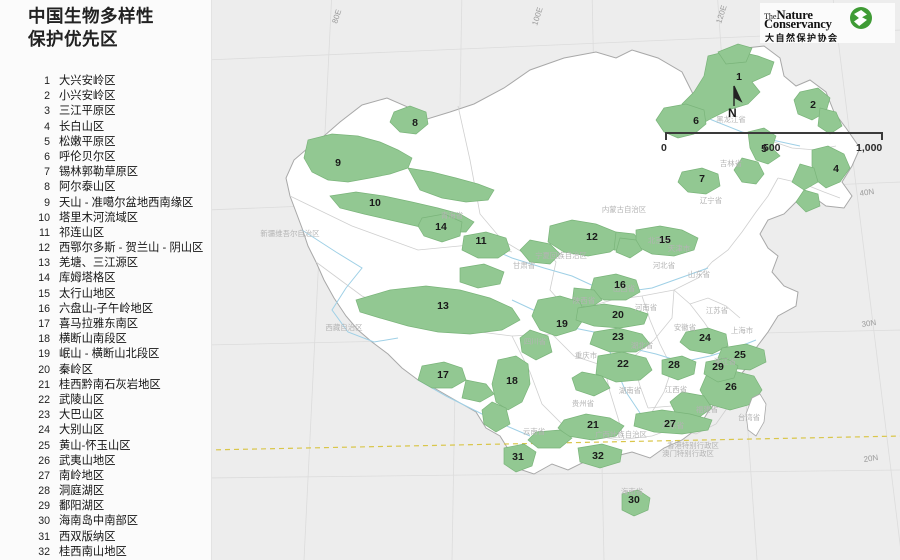  I want to click on legend-item: 27 南岭地区, so click(122, 474).